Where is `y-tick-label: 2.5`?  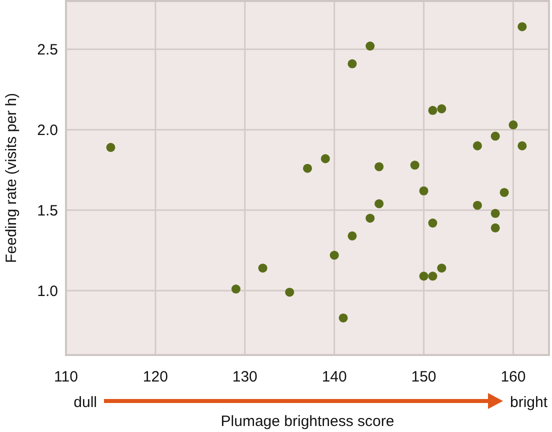 y-tick-label: 2.5 is located at coordinates (47, 50).